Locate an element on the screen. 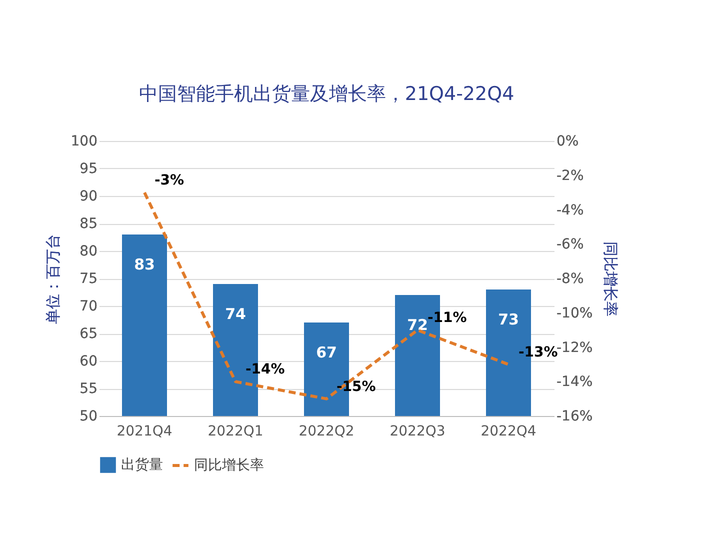 The width and height of the screenshot is (702, 548). y2-tick-label: -14% is located at coordinates (574, 382).